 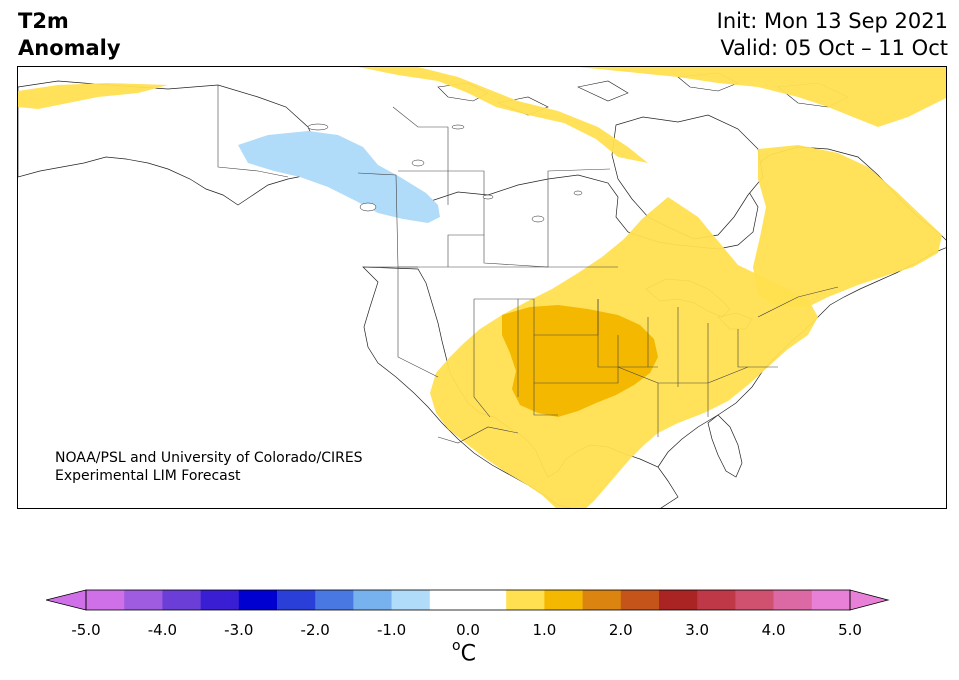 What do you see at coordinates (456, 646) in the screenshot?
I see `units-superscript: o` at bounding box center [456, 646].